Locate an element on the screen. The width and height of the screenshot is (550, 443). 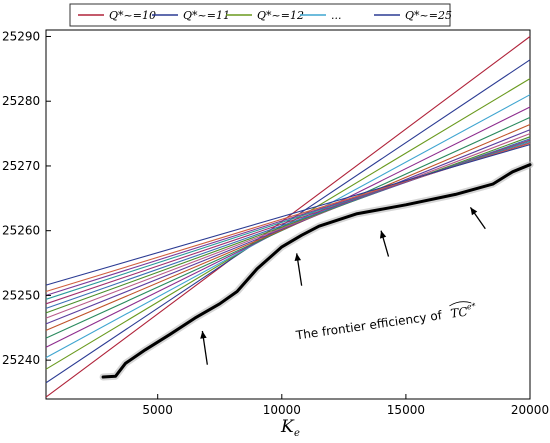
y-tick-label: 25270 is located at coordinates (21, 166).